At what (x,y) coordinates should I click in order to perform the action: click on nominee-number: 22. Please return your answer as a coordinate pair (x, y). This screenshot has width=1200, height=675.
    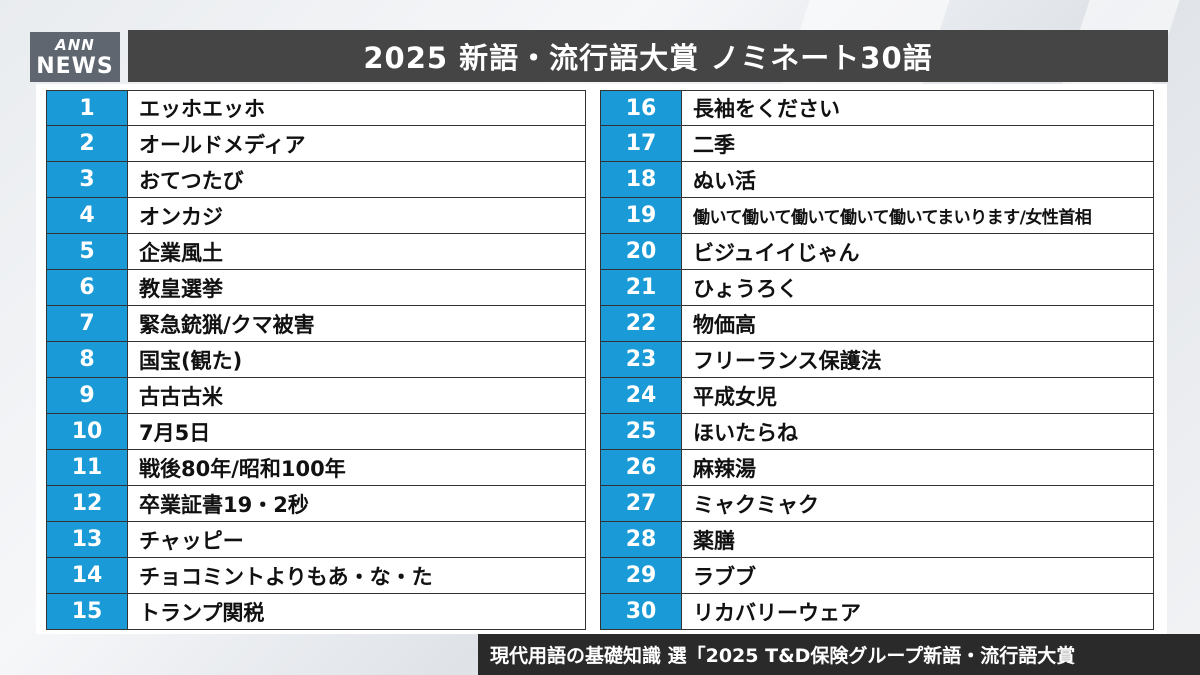
    Looking at the image, I should click on (641, 323).